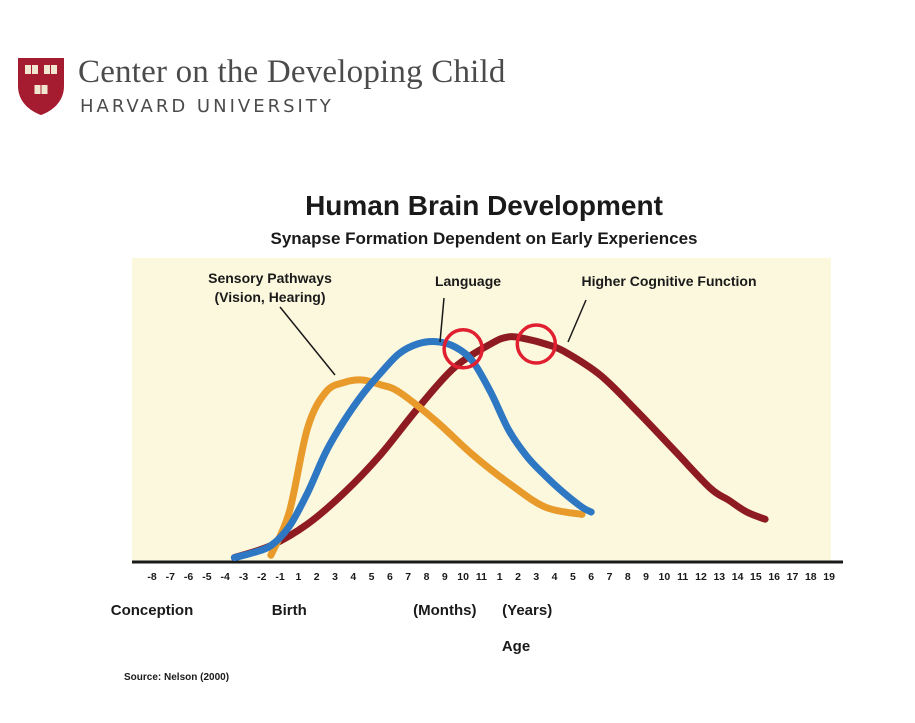 The image size is (915, 723). I want to click on x-tick-label: -2, so click(261, 577).